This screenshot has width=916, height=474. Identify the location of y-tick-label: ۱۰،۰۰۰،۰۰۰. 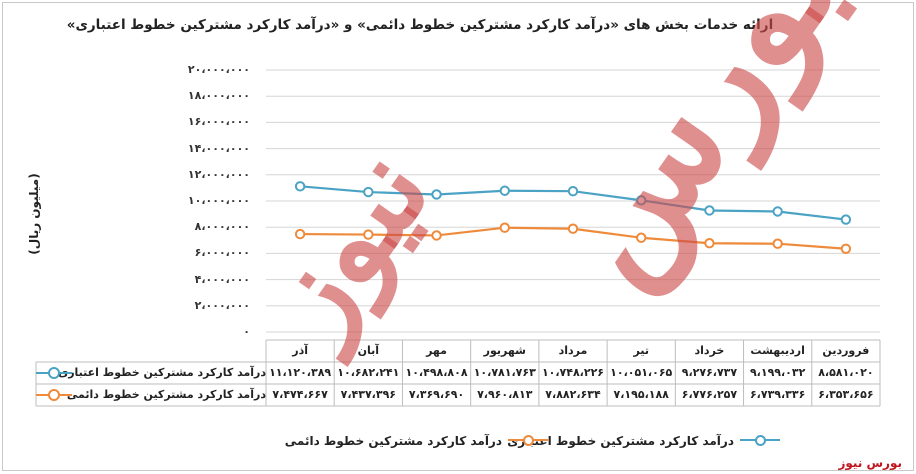
(218, 200).